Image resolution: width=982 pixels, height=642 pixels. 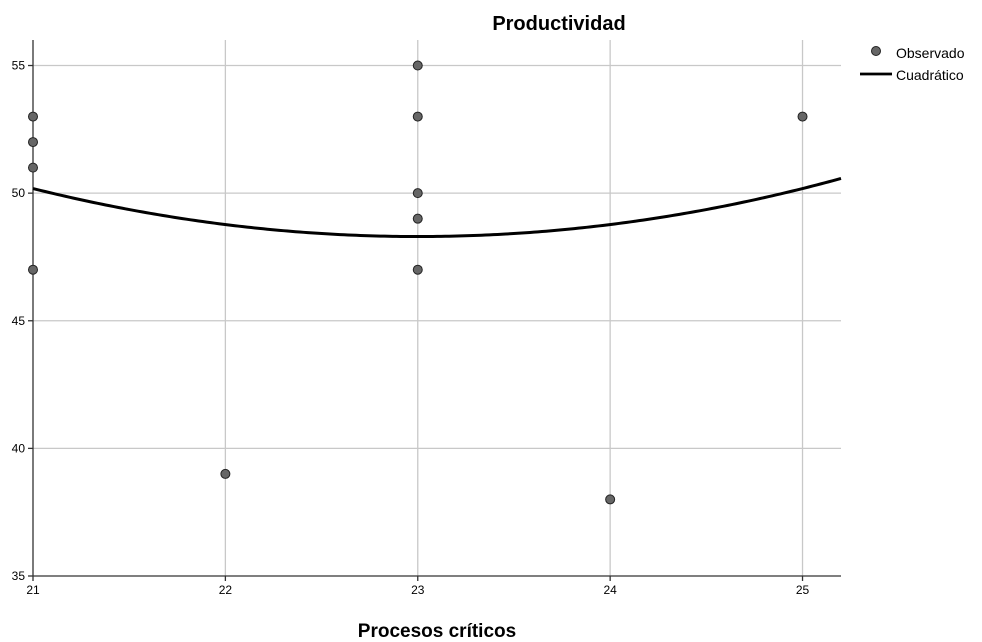 I want to click on fit-curve-cuadratico, so click(x=437, y=208).